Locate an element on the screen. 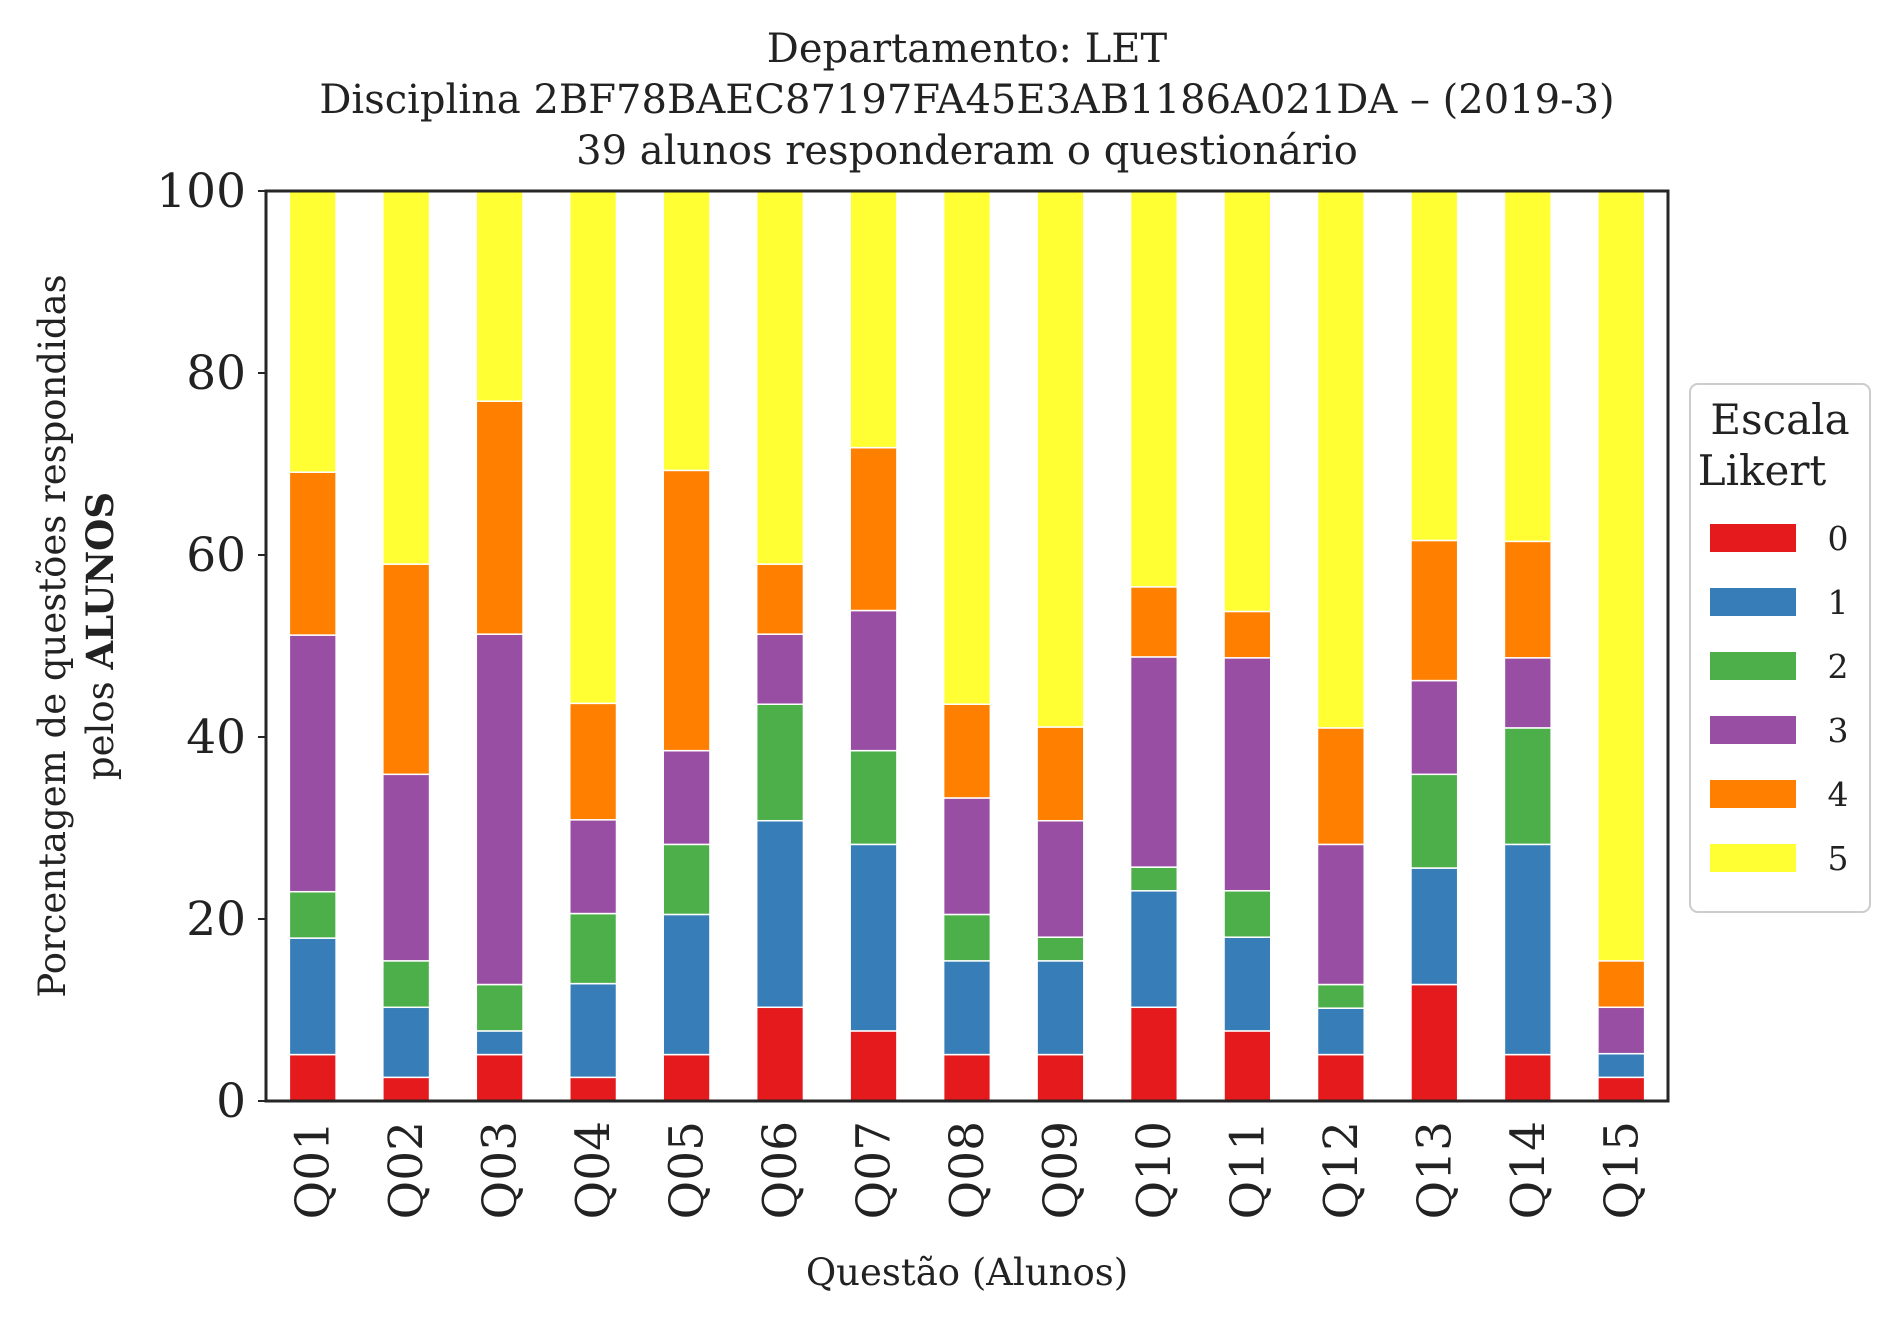  x-tick-label-q11: Q11 is located at coordinates (1247, 1170).